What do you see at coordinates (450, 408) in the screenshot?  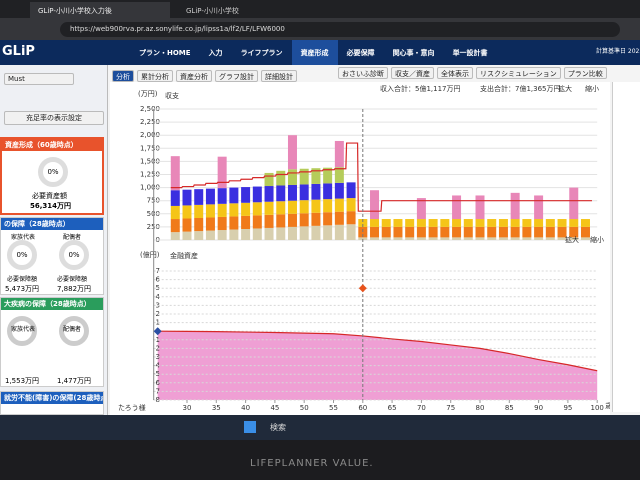 I see `x-tick-label: 75` at bounding box center [450, 408].